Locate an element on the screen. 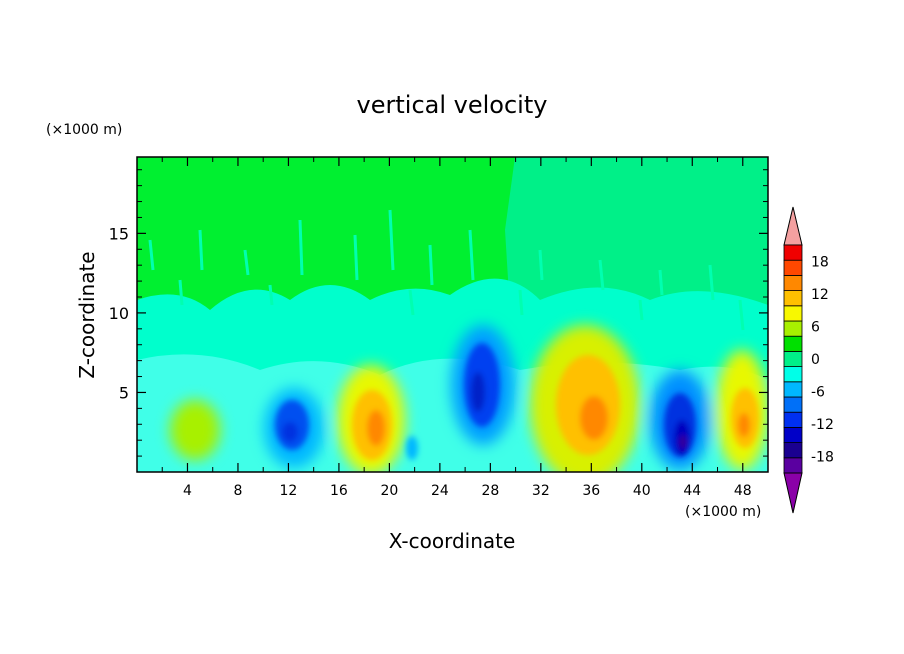 Image resolution: width=904 pixels, height=654 pixels. y-tick-label: 10 is located at coordinates (119, 313).